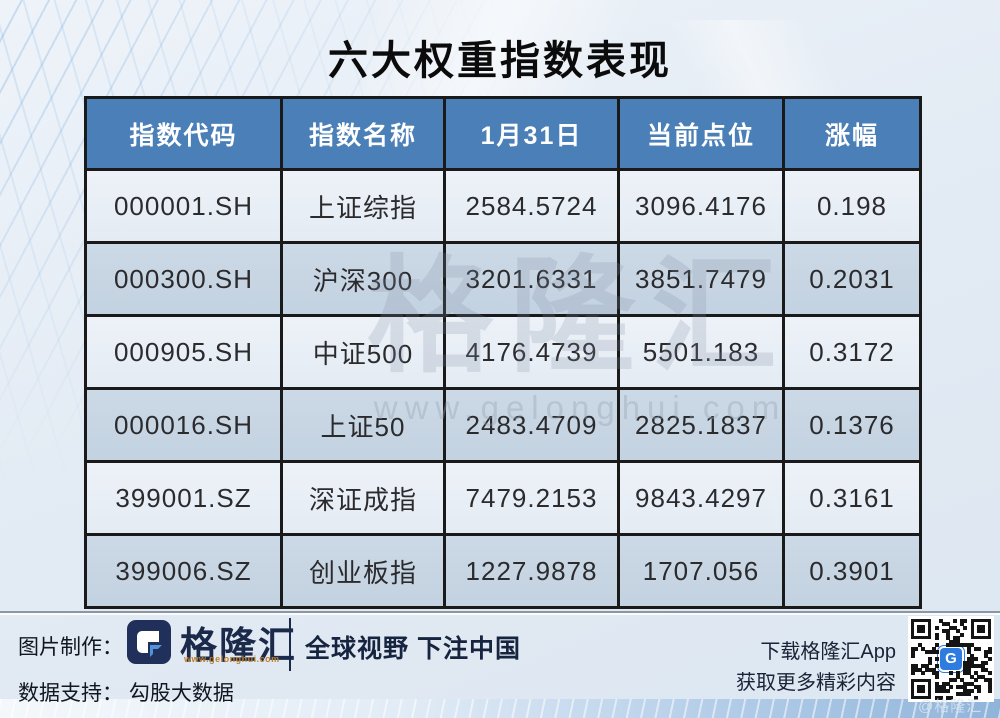  I want to click on cell-change: 0.3172, so click(852, 352).